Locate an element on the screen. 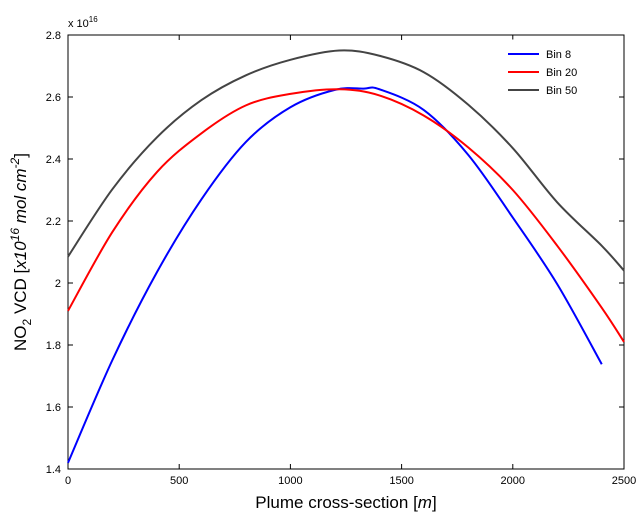 This screenshot has height=513, width=638. legend-label-bin-8: Bin 8 is located at coordinates (558, 55).